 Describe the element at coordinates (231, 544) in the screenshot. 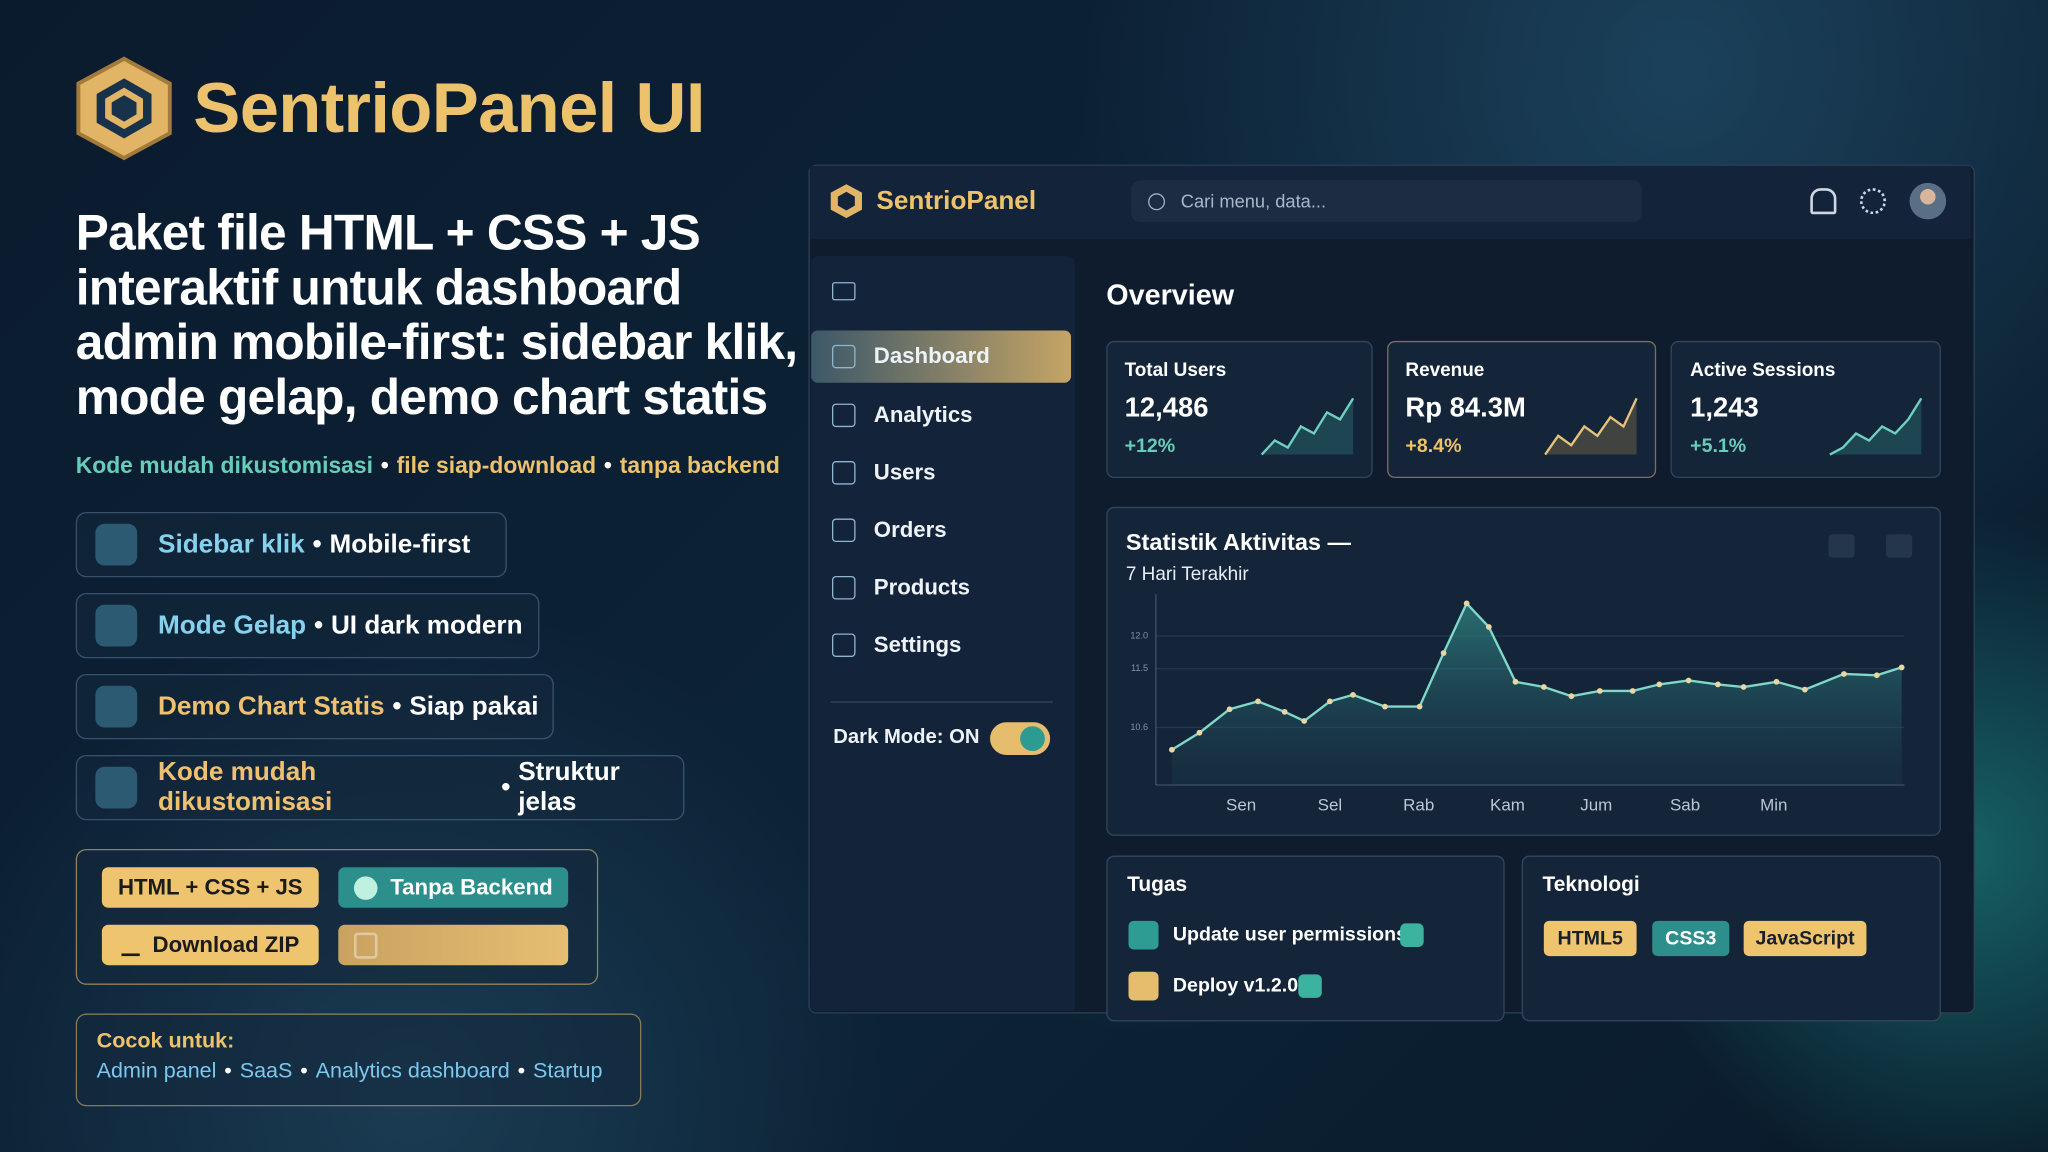

I see `feature-title: Sidebar klik` at that location.